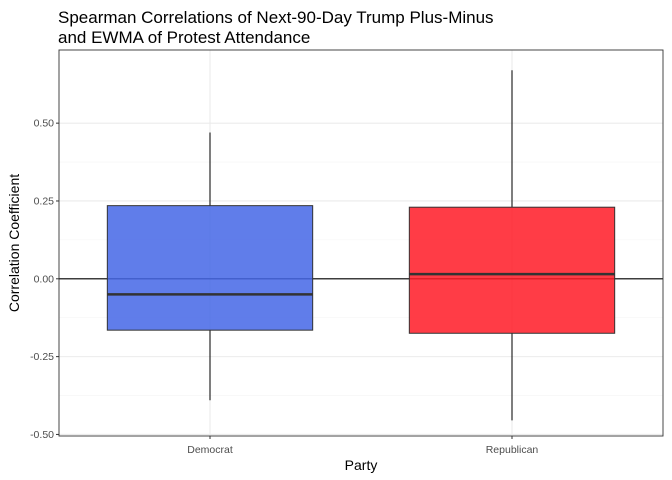  Describe the element at coordinates (14, 243) in the screenshot. I see `y-axis-title: Correlation Coefficient` at that location.